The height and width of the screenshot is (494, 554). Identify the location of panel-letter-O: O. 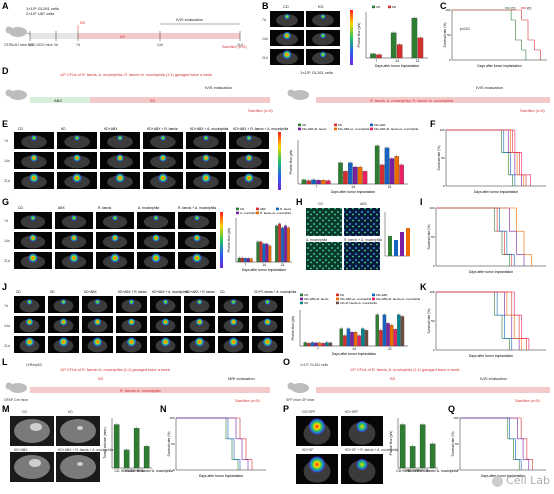
(286, 362).